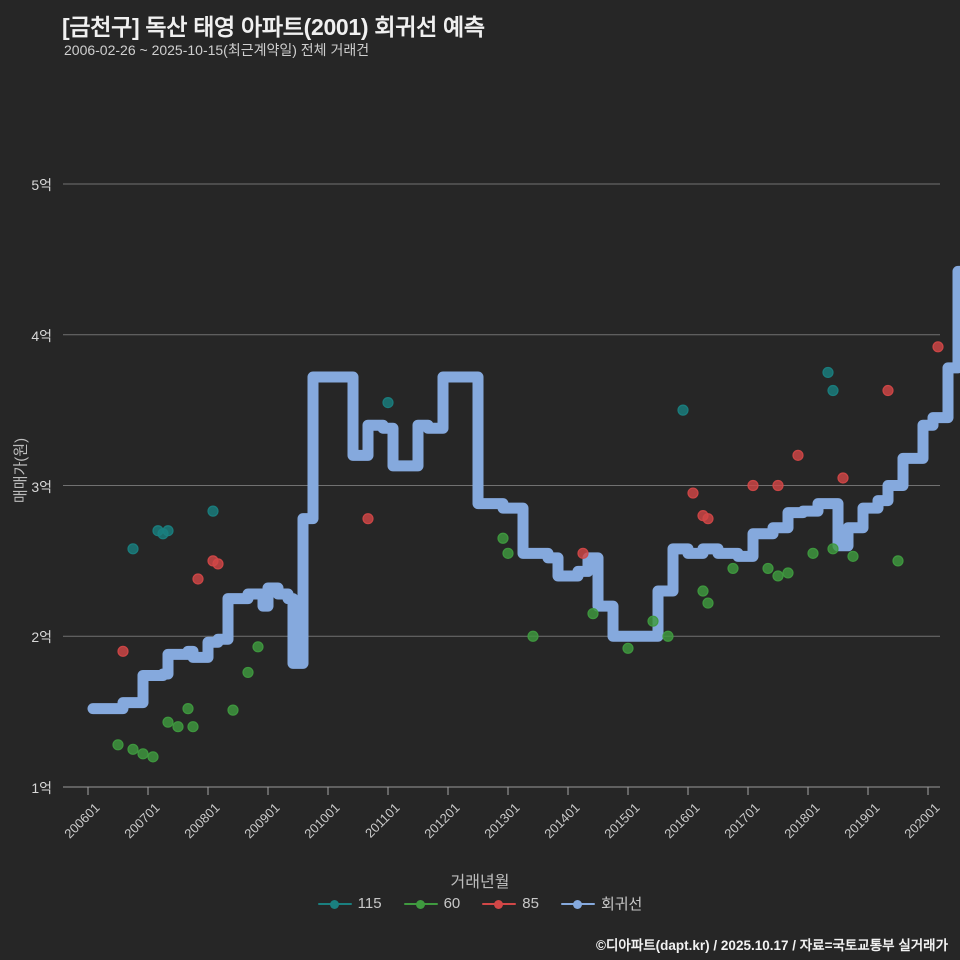  Describe the element at coordinates (452, 903) in the screenshot. I see `legend-label: 60` at that location.